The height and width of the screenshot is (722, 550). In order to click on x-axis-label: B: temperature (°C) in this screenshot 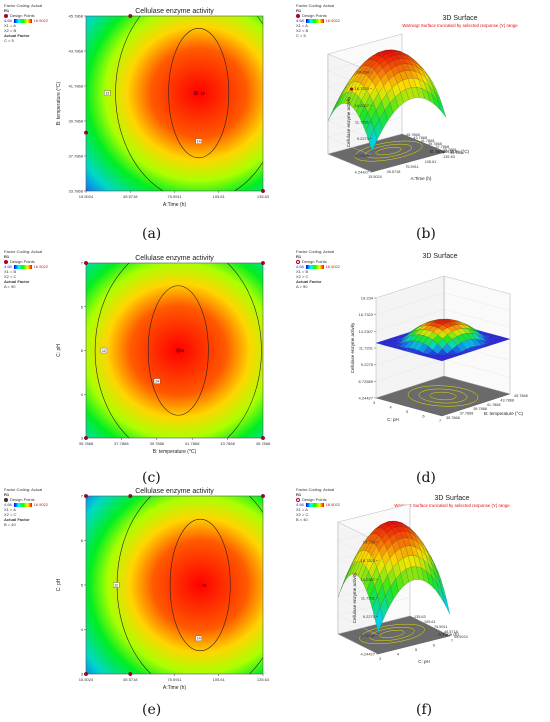, I will do `click(175, 452)`.